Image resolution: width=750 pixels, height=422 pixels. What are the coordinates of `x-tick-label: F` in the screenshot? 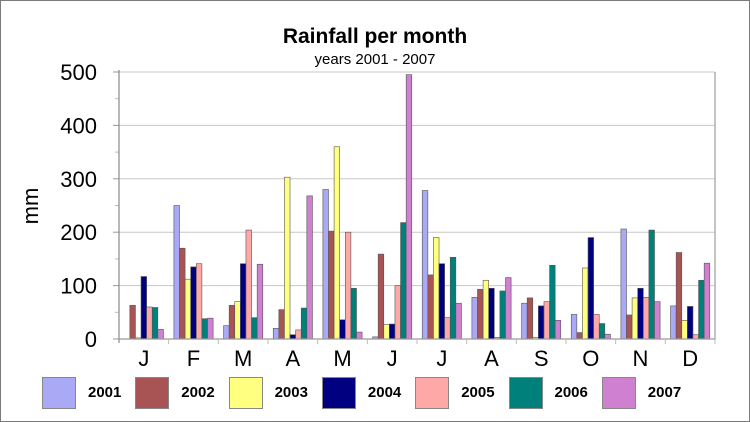 It's located at (193, 358).